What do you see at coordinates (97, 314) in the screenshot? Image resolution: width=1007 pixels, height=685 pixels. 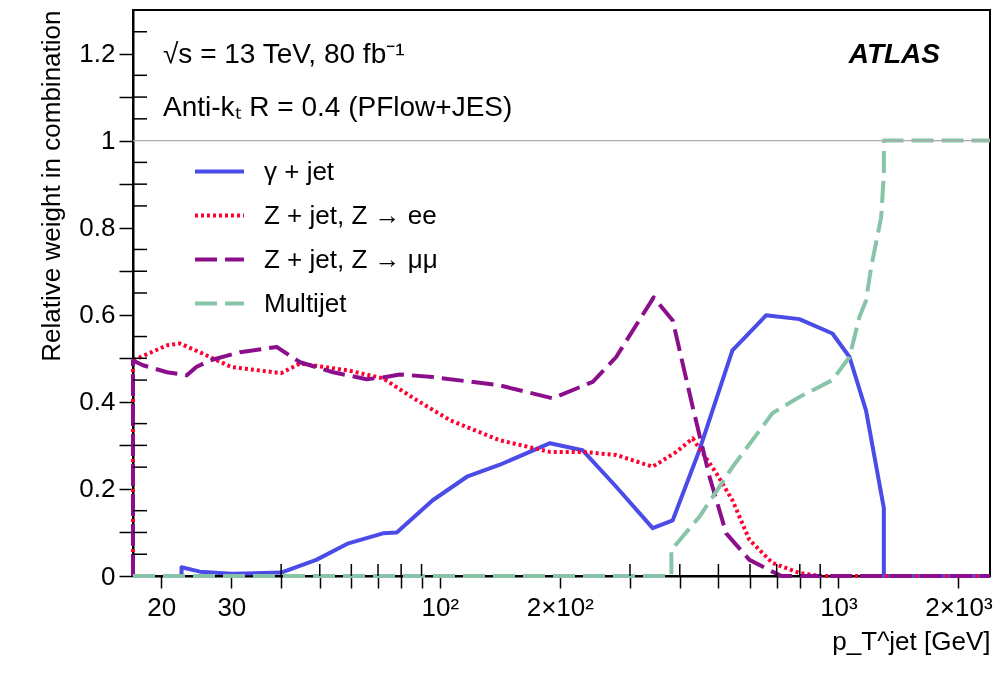 I see `y-tick-label: 0.6` at bounding box center [97, 314].